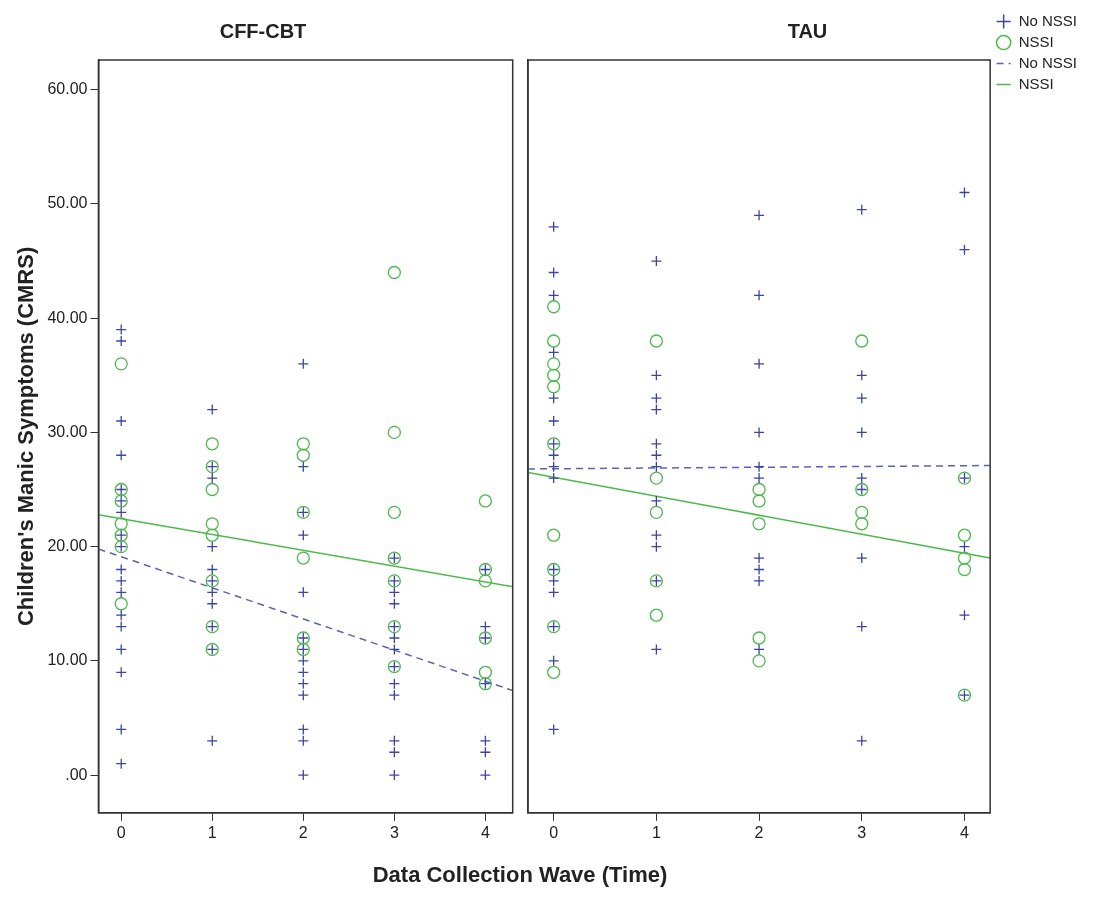 The image size is (1097, 901). I want to click on y-tick-label: 10.00, so click(67, 660).